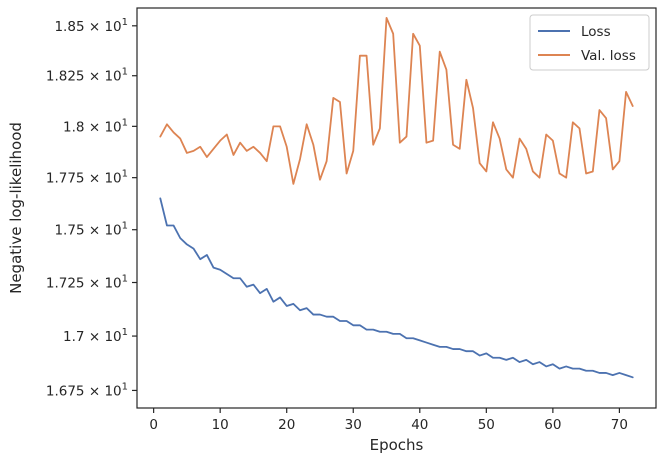 The height and width of the screenshot is (463, 667). I want to click on x-tick-label: 60, so click(552, 425).